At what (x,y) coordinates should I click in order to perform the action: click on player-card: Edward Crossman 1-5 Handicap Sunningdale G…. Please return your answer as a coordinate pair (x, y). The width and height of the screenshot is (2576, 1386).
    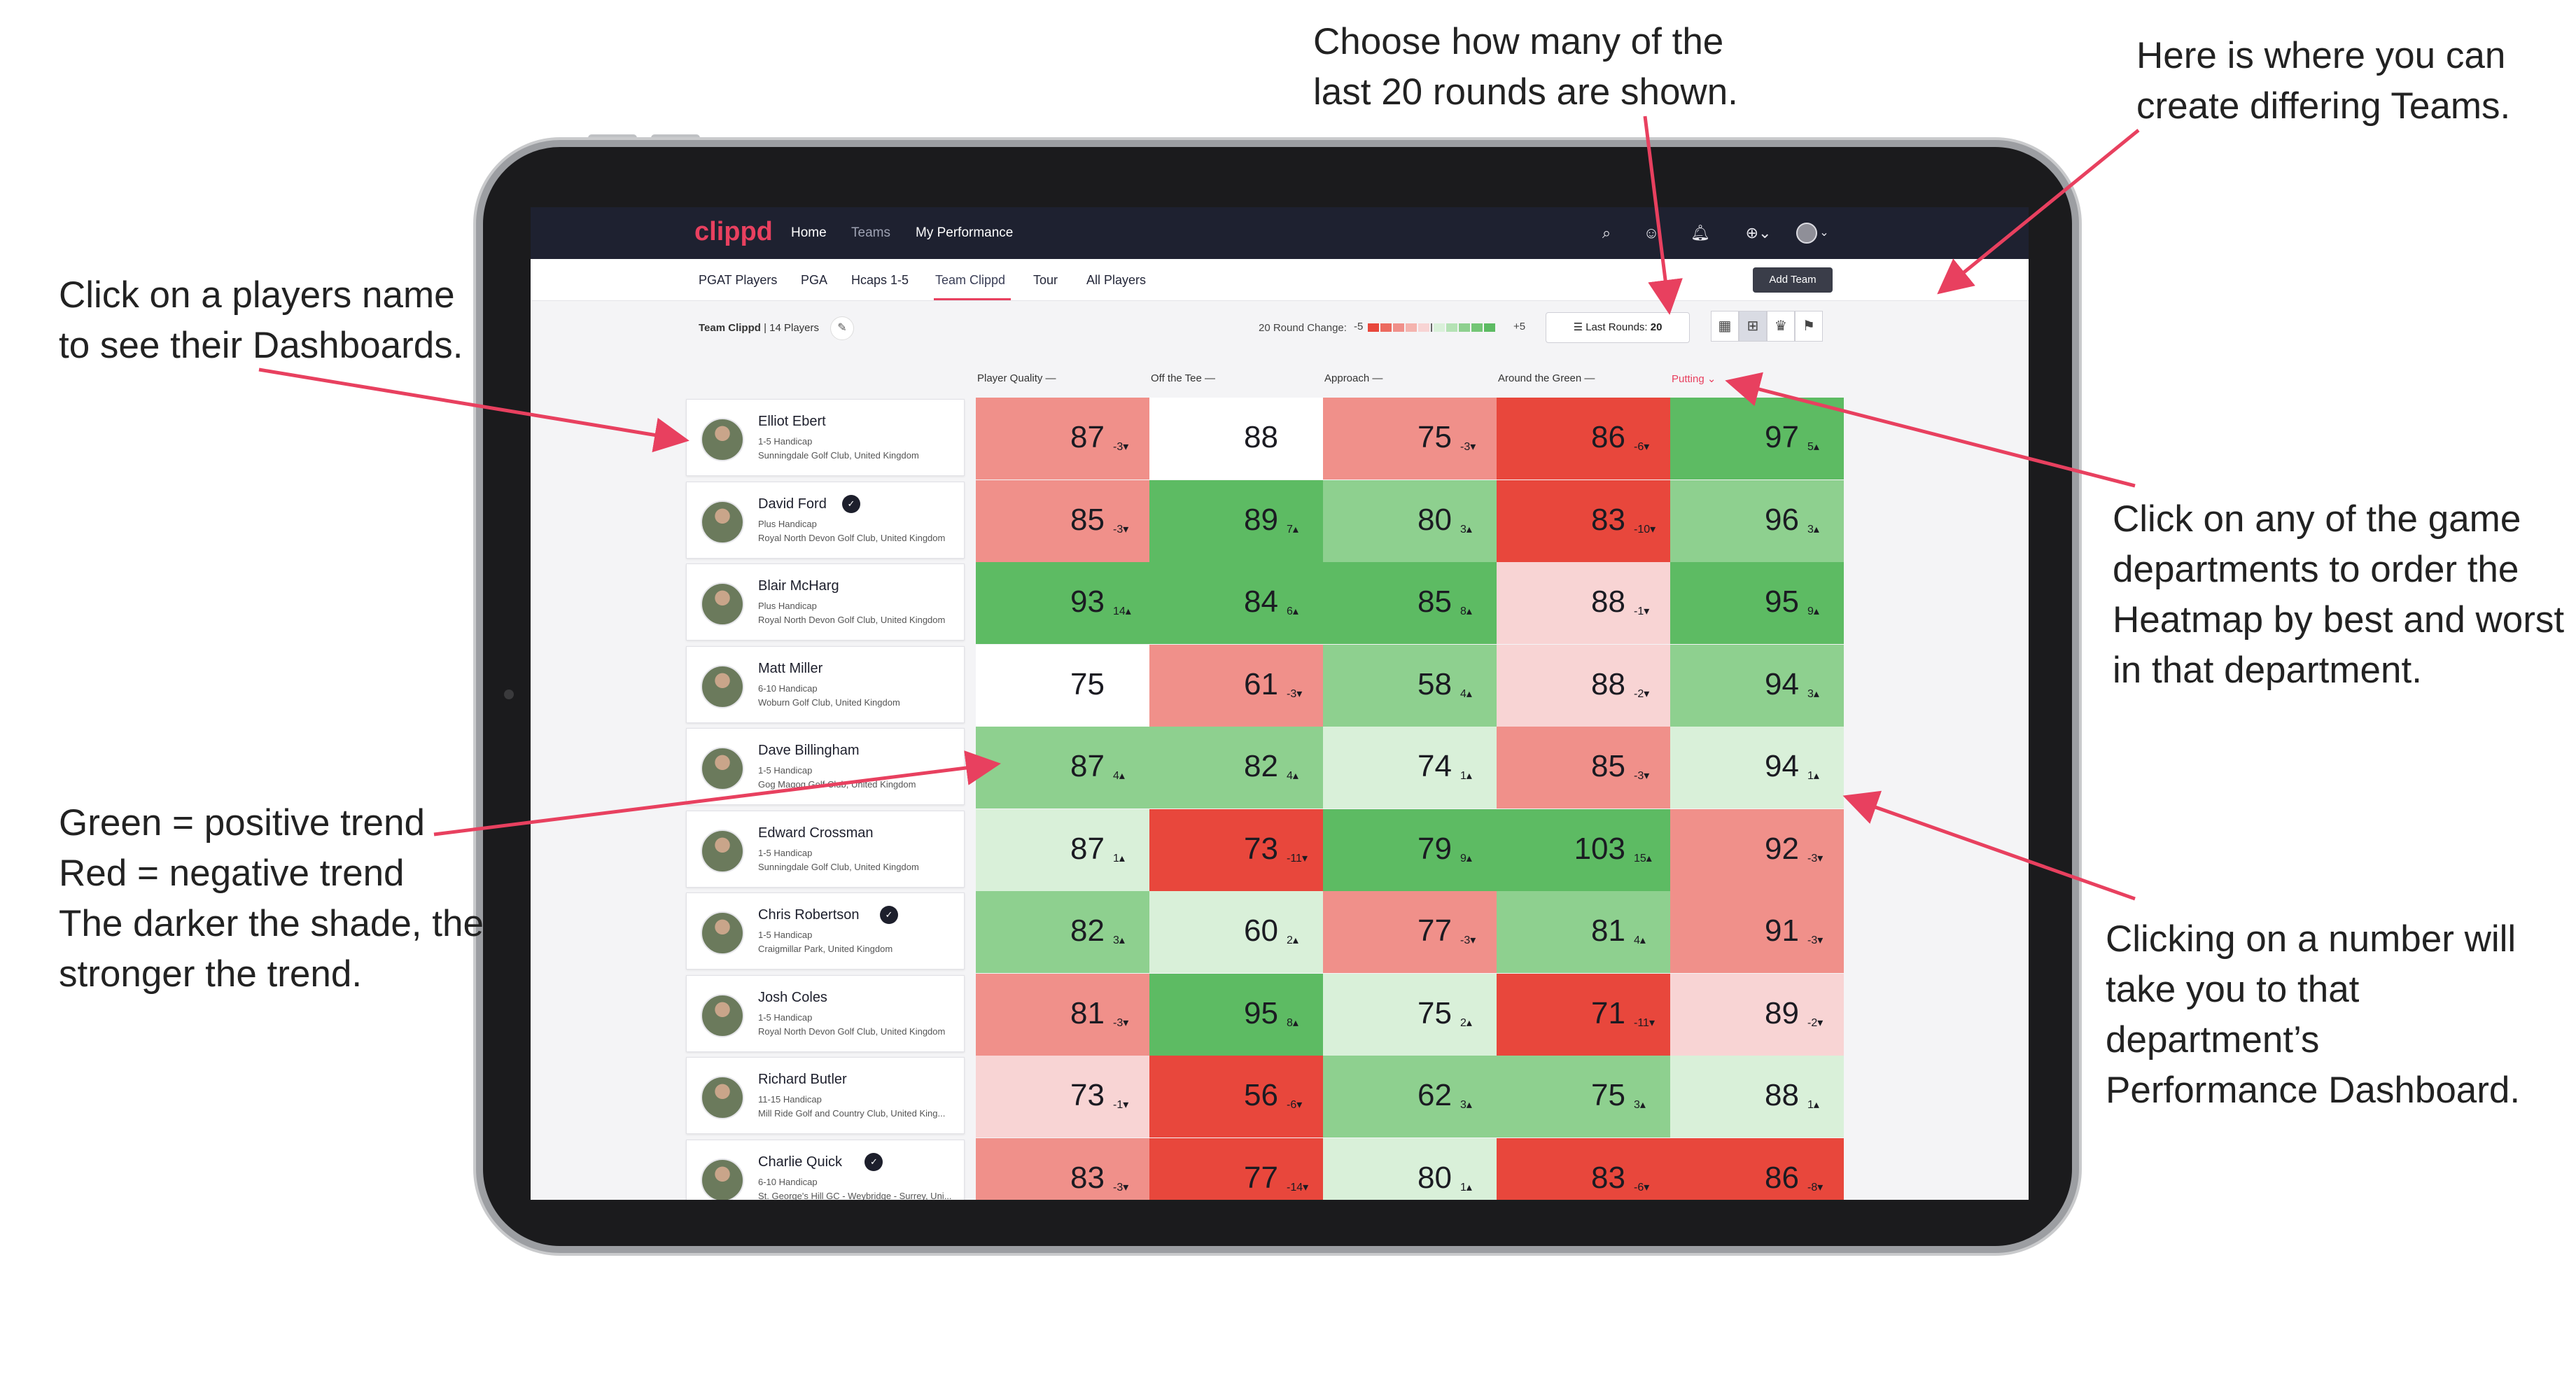
    Looking at the image, I should click on (825, 849).